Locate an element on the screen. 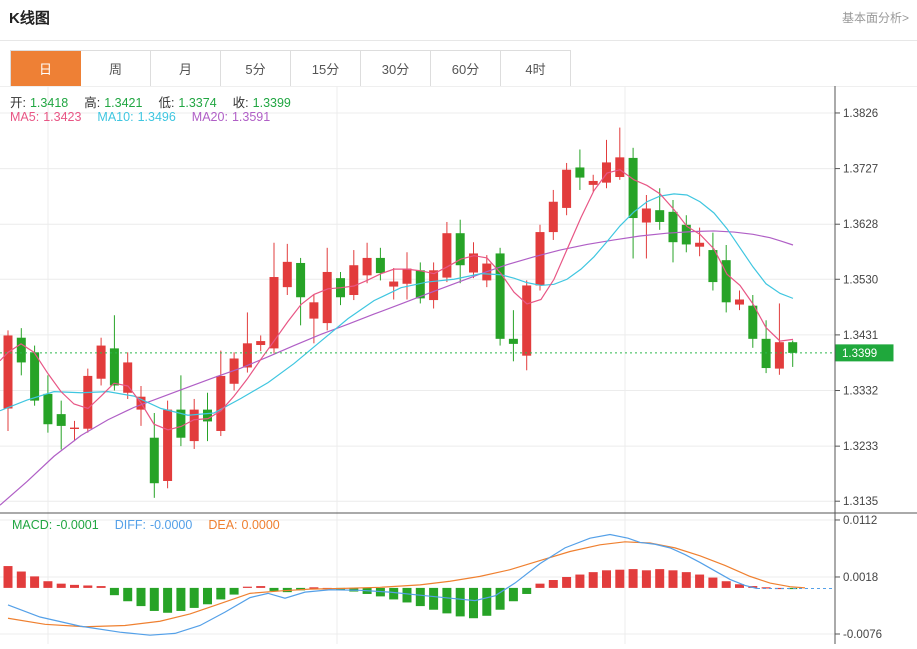  macd-legend: MACD: -0.0001 DIFF: -0.0000 DEA: 0.0000 is located at coordinates (154, 525).